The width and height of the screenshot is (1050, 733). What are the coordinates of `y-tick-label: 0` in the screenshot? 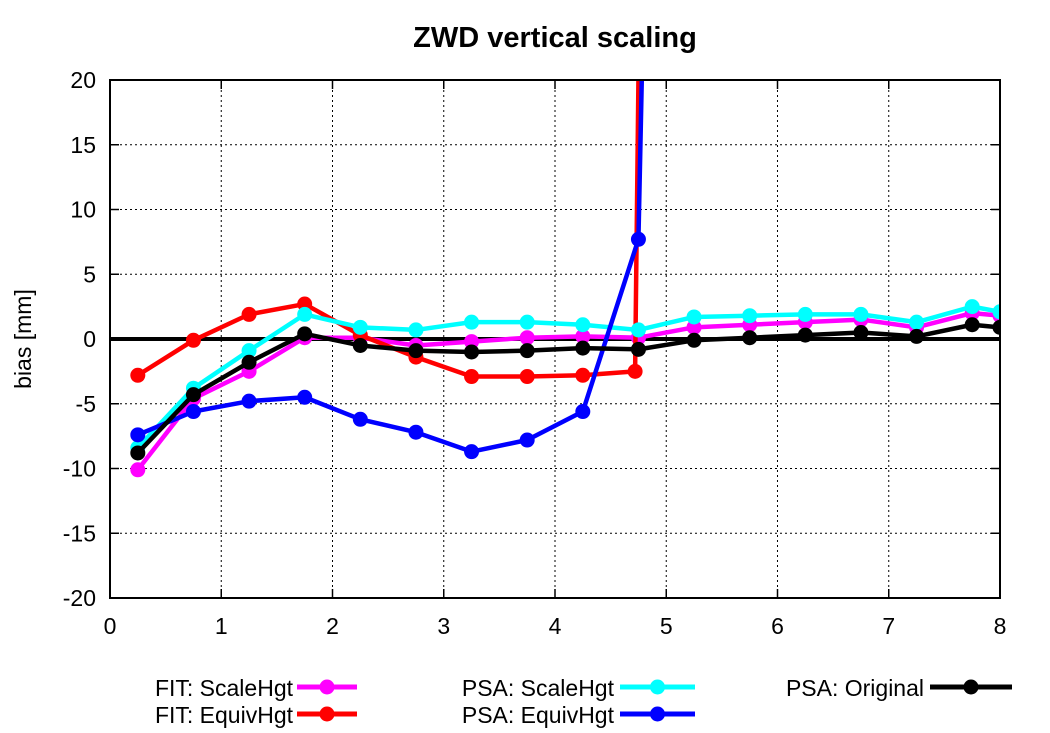 It's located at (89, 339).